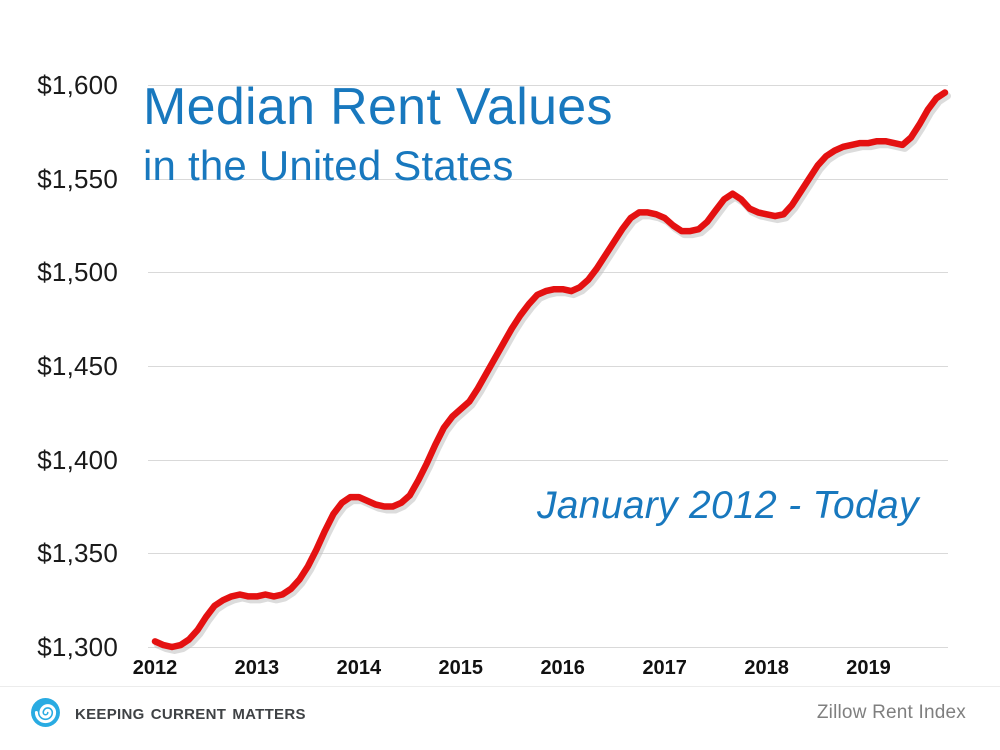 The width and height of the screenshot is (1000, 750). What do you see at coordinates (77, 85) in the screenshot?
I see `y-tick-label: $1,600` at bounding box center [77, 85].